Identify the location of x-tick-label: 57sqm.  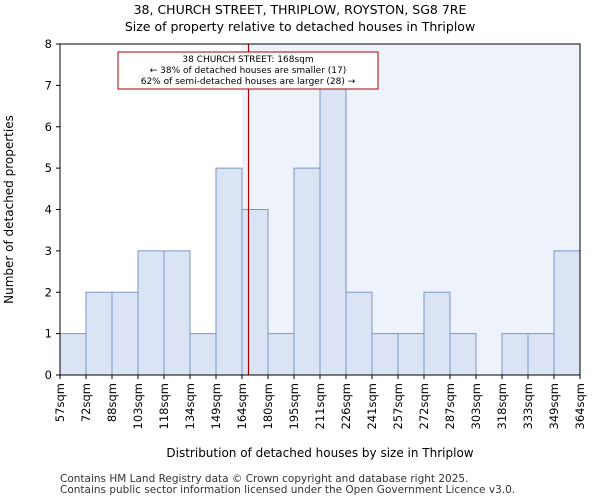
(60, 402).